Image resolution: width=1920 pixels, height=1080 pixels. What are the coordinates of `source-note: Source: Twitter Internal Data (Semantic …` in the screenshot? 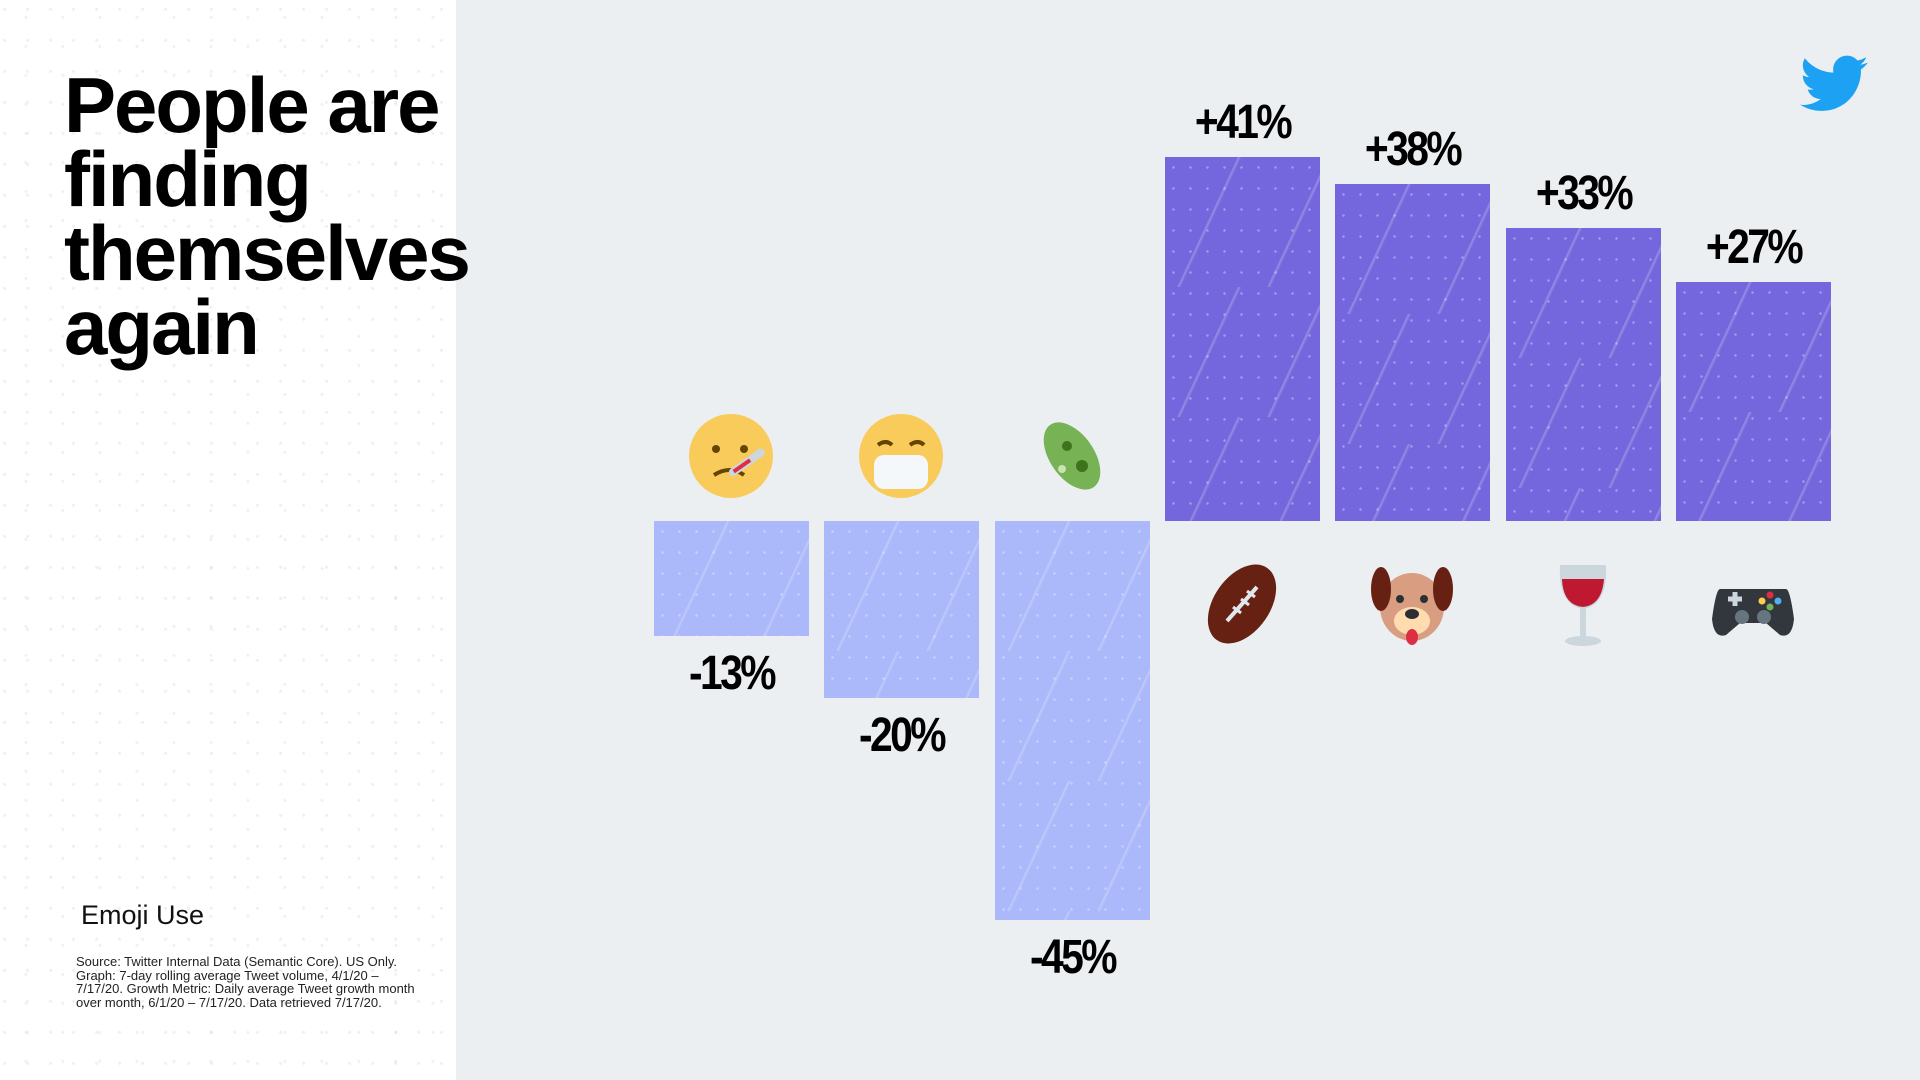 It's located at (245, 982).